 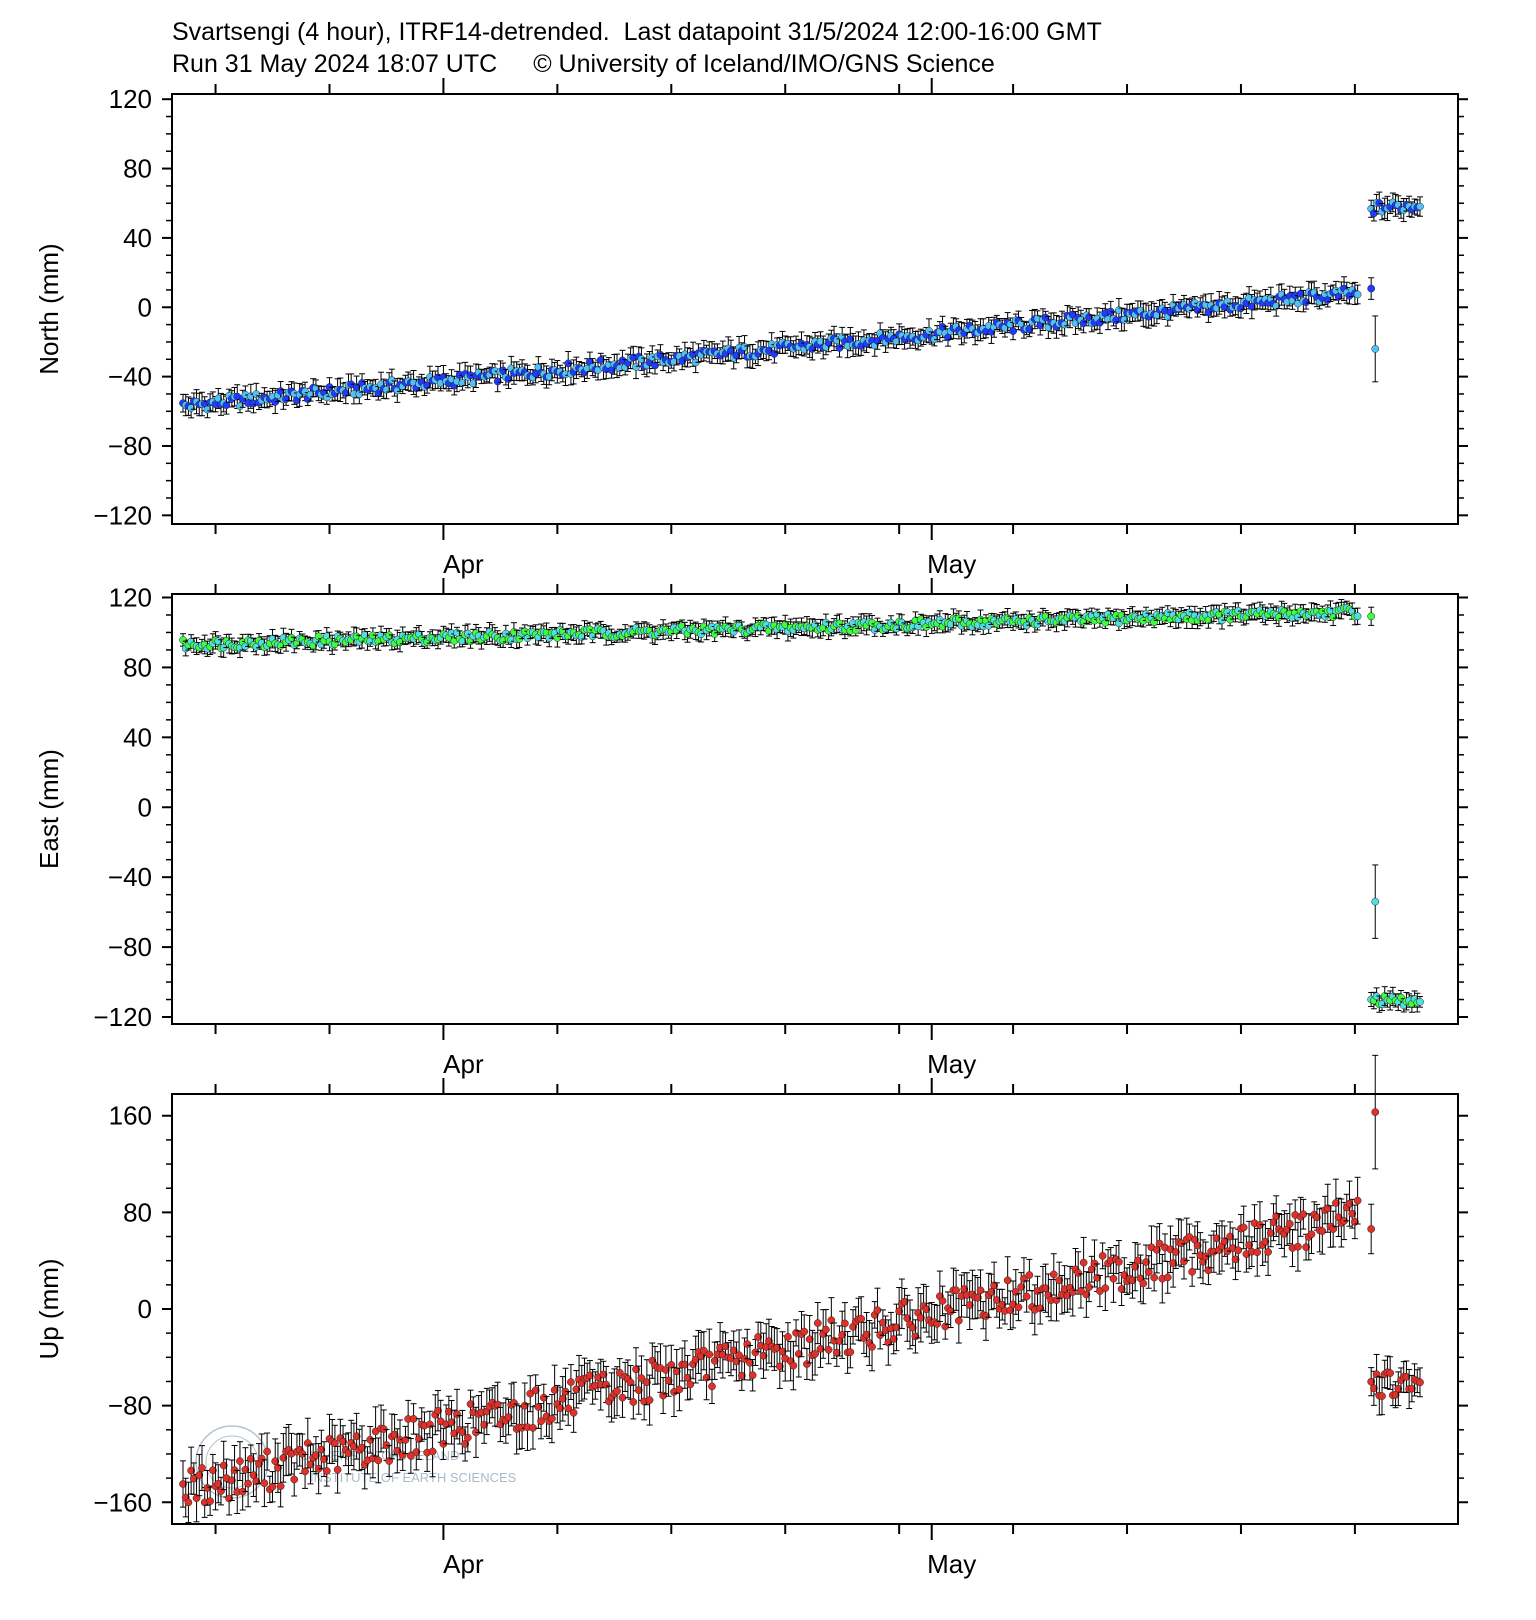 What do you see at coordinates (1375, 349) in the screenshot?
I see `outlier-point` at bounding box center [1375, 349].